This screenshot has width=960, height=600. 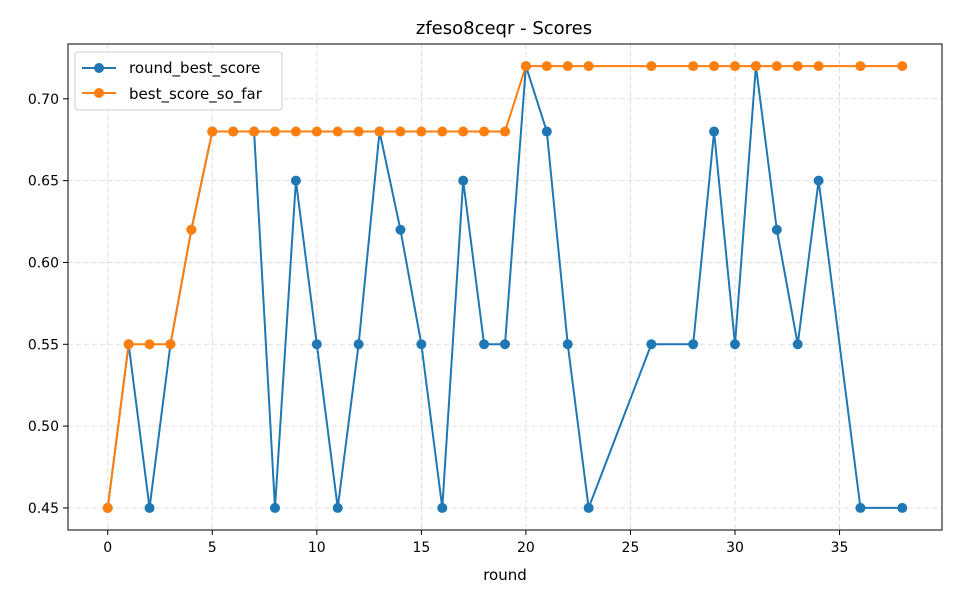 What do you see at coordinates (196, 94) in the screenshot?
I see `legend-label-best-score-so-far: best_score_so_far` at bounding box center [196, 94].